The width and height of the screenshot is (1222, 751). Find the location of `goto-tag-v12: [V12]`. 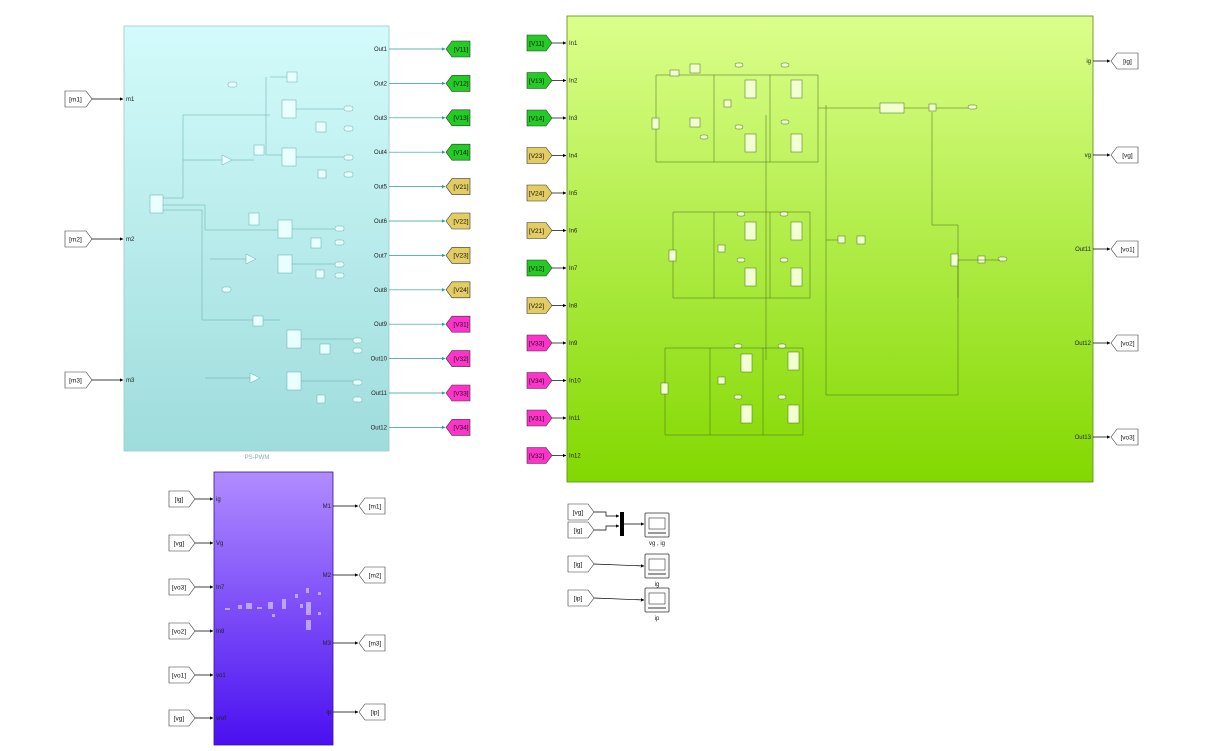

goto-tag-v12: [V12] is located at coordinates (458, 83).